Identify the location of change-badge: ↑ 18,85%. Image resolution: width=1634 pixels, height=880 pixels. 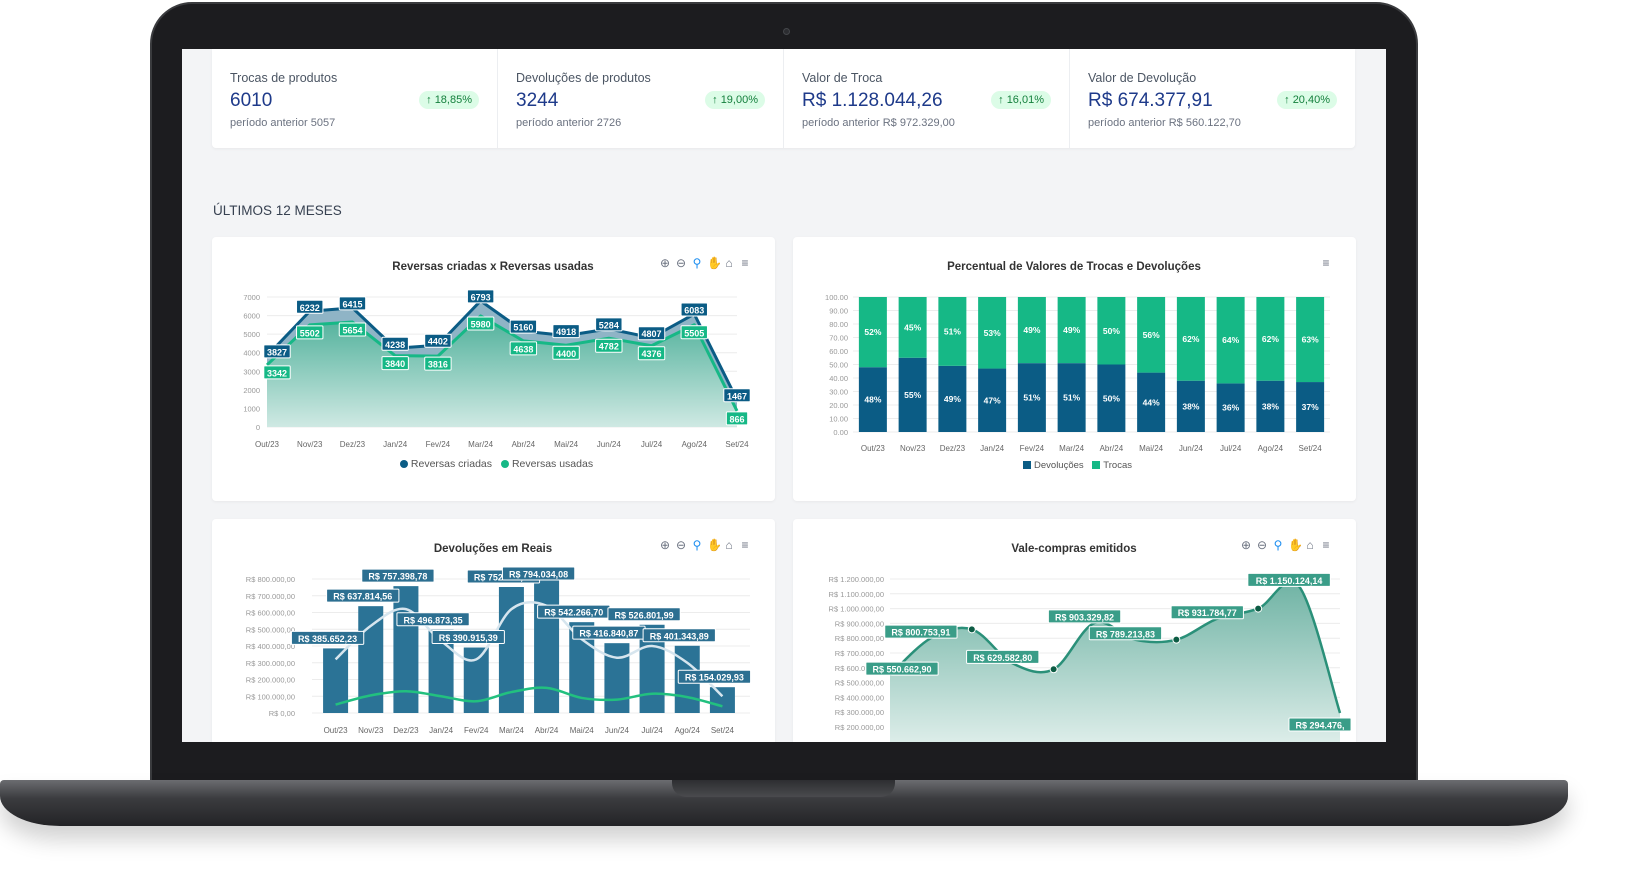
(449, 100).